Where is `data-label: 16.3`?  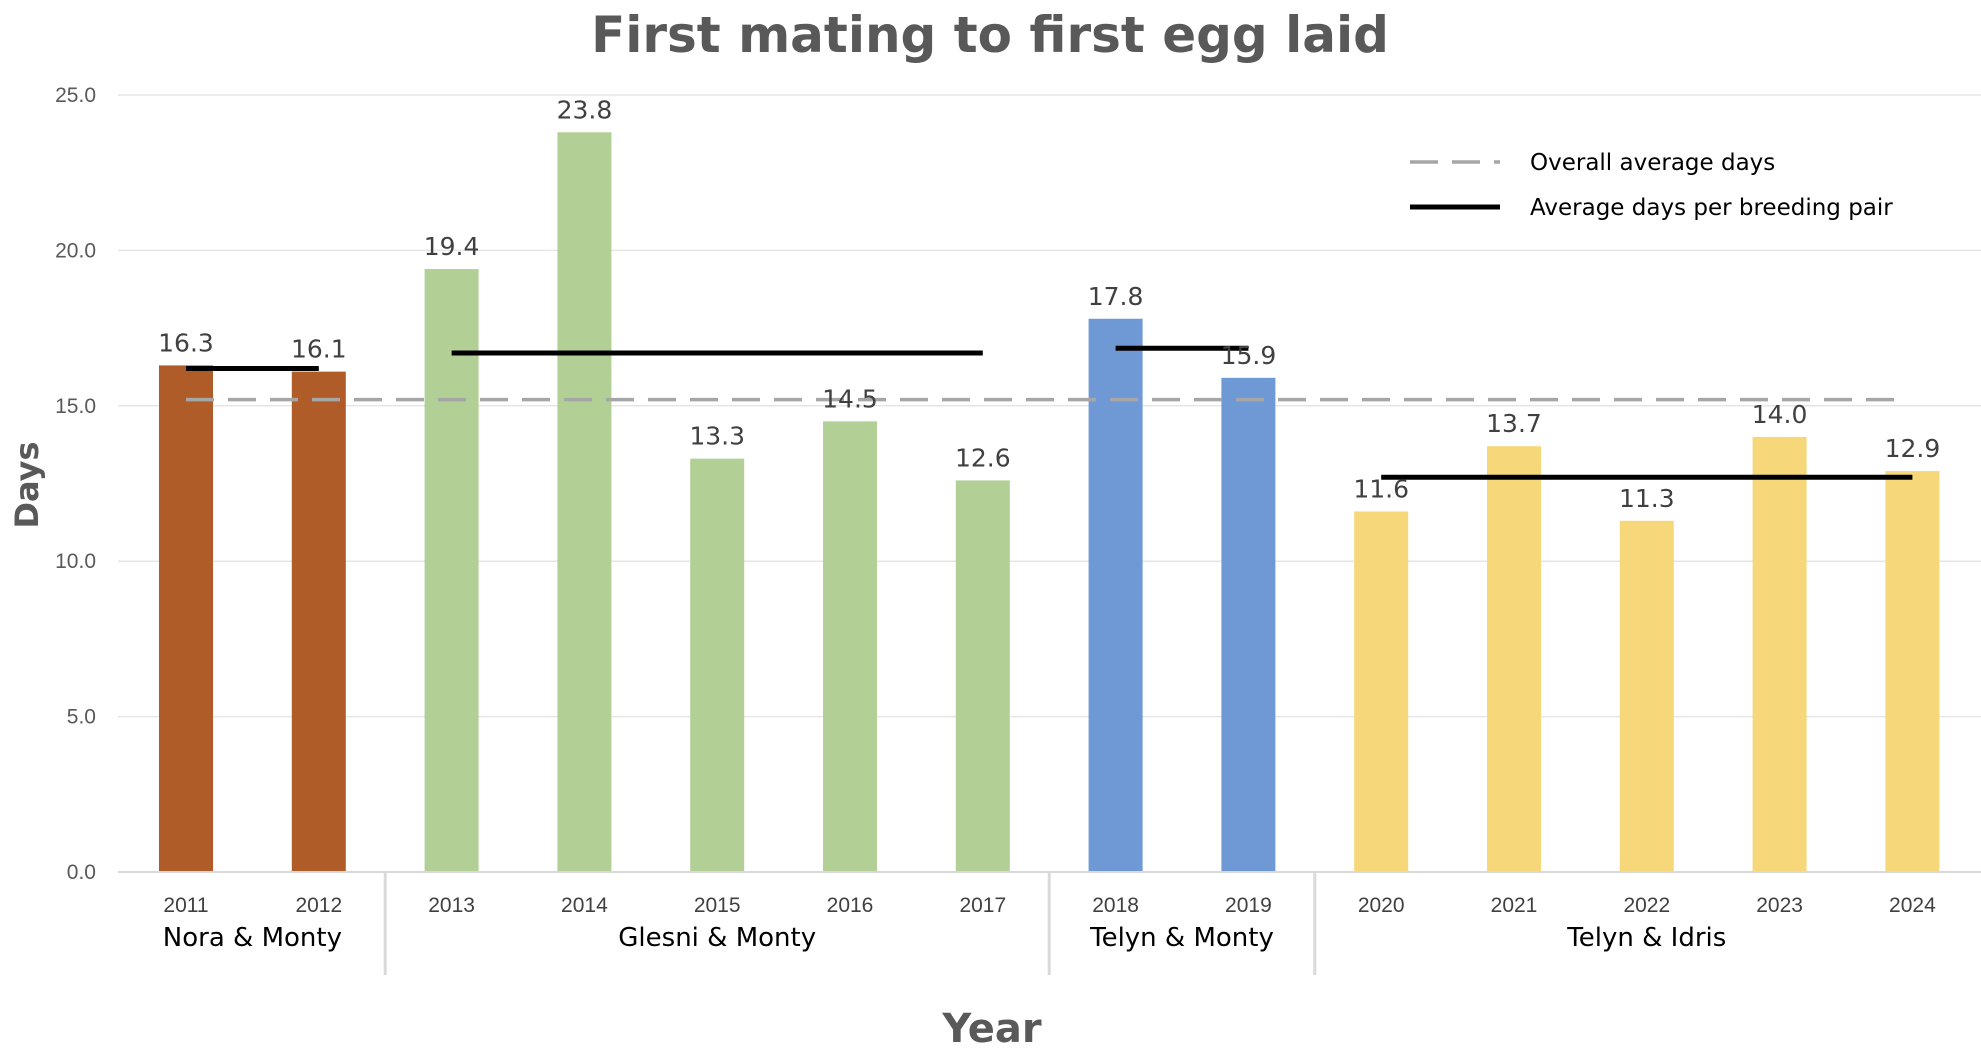 data-label: 16.3 is located at coordinates (186, 342).